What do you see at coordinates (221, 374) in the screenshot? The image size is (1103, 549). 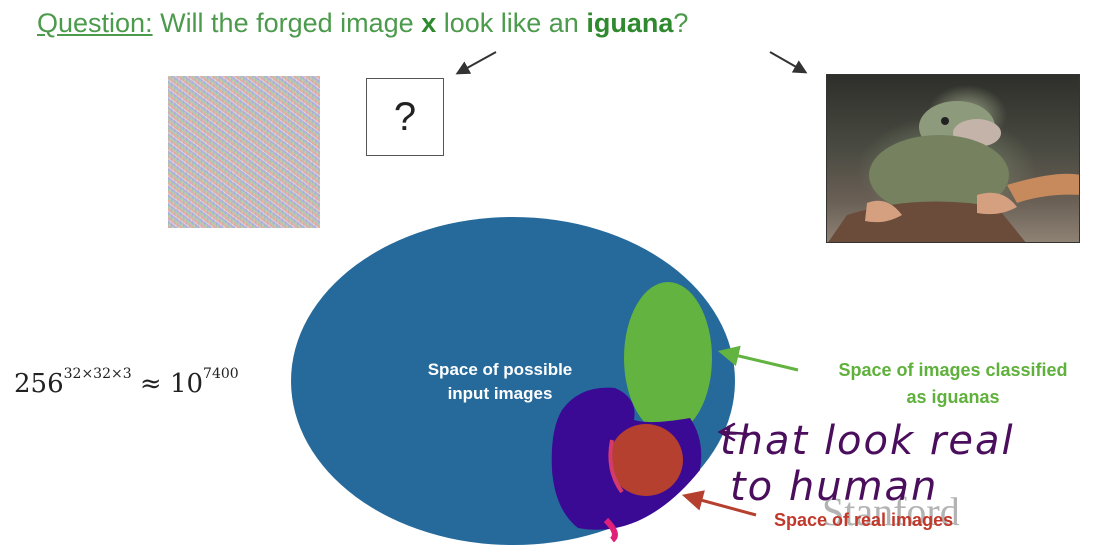 I see `formula-result-exponent: 7400` at bounding box center [221, 374].